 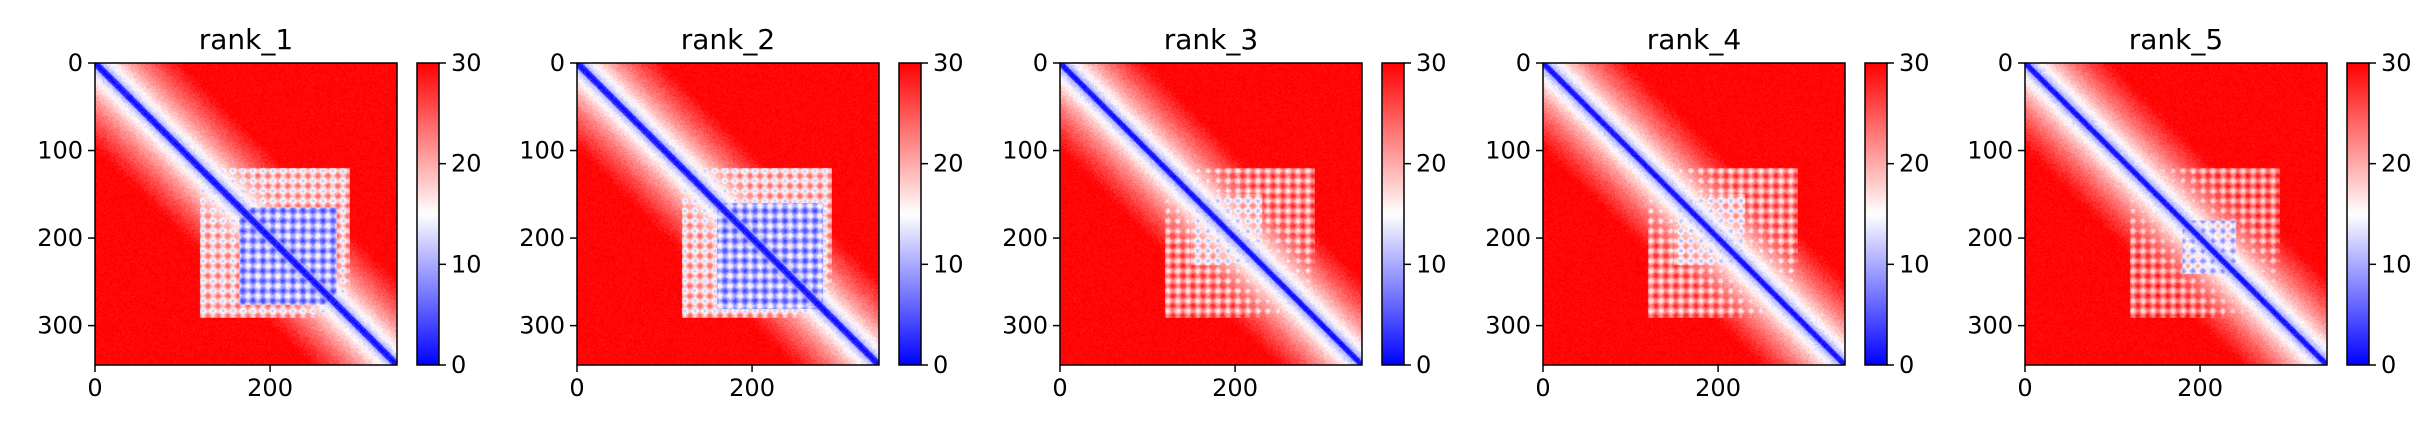 What do you see at coordinates (1694, 39) in the screenshot?
I see `panel-title: rank_4` at bounding box center [1694, 39].